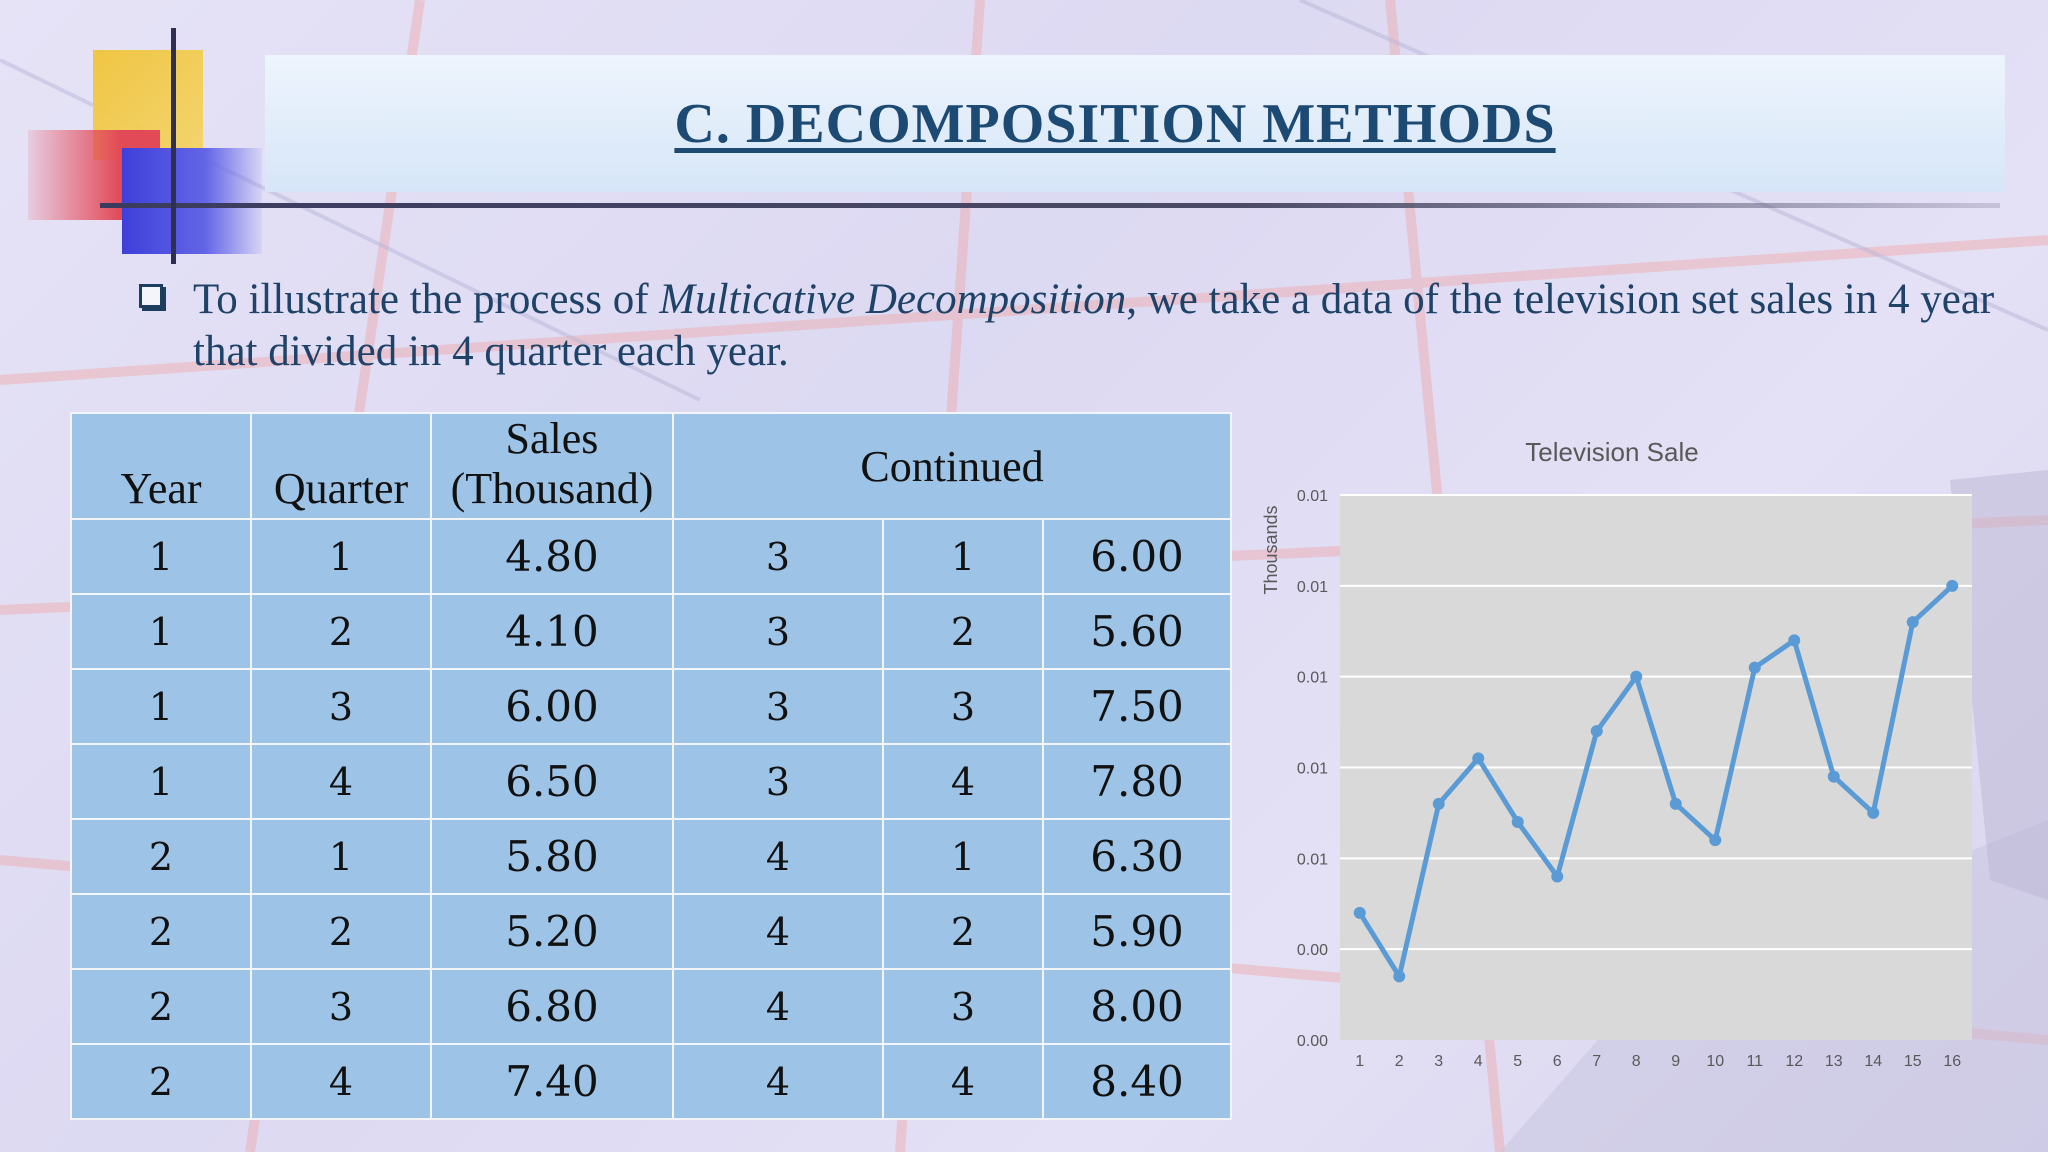  What do you see at coordinates (963, 556) in the screenshot?
I see `cell-continued-quarter: 1` at bounding box center [963, 556].